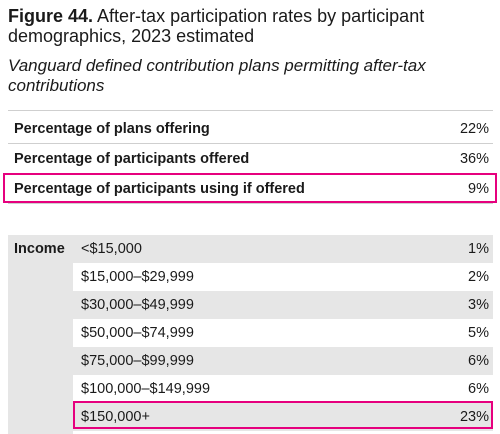 The width and height of the screenshot is (500, 434). What do you see at coordinates (283, 361) in the screenshot?
I see `income-row: $75,000–$99,999 6%` at bounding box center [283, 361].